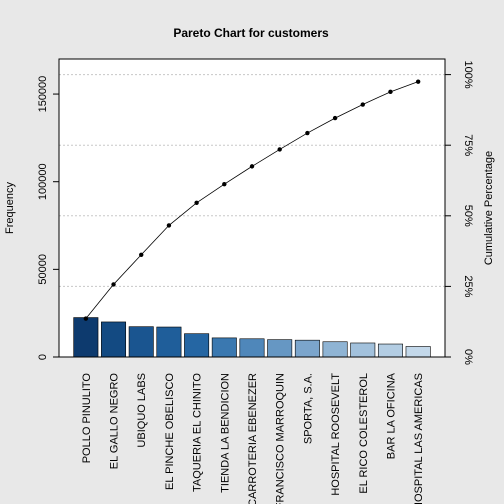  What do you see at coordinates (468, 145) in the screenshot?
I see `right-tick-label-3: 75%` at bounding box center [468, 145].